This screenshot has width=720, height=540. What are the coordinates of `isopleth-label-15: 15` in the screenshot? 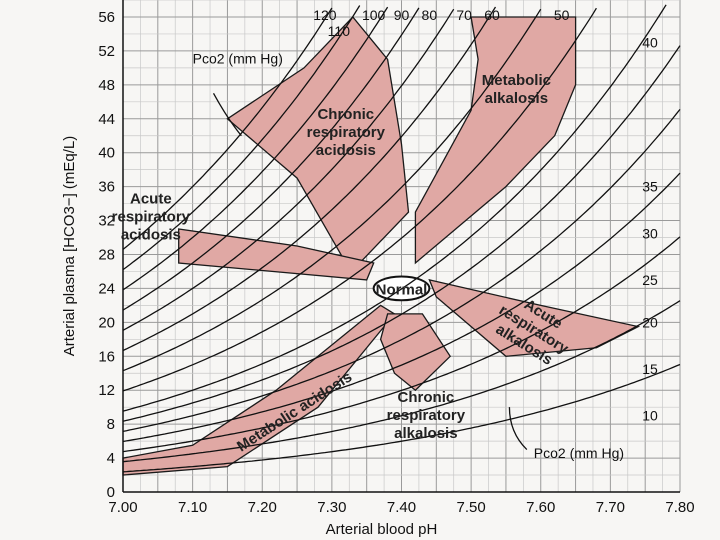 It's located at (650, 369).